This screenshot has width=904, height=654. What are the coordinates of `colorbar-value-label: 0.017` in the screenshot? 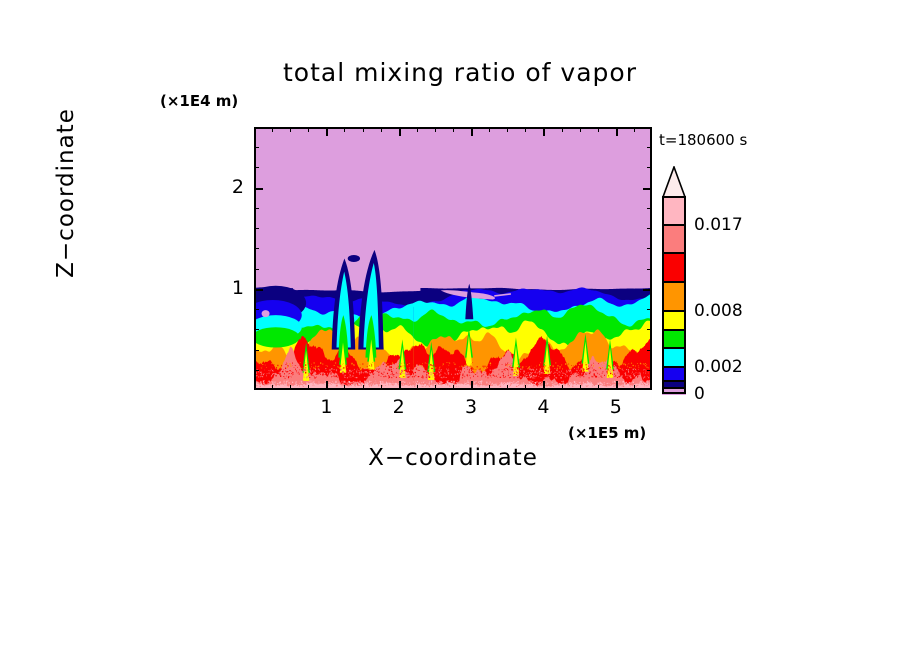 It's located at (718, 224).